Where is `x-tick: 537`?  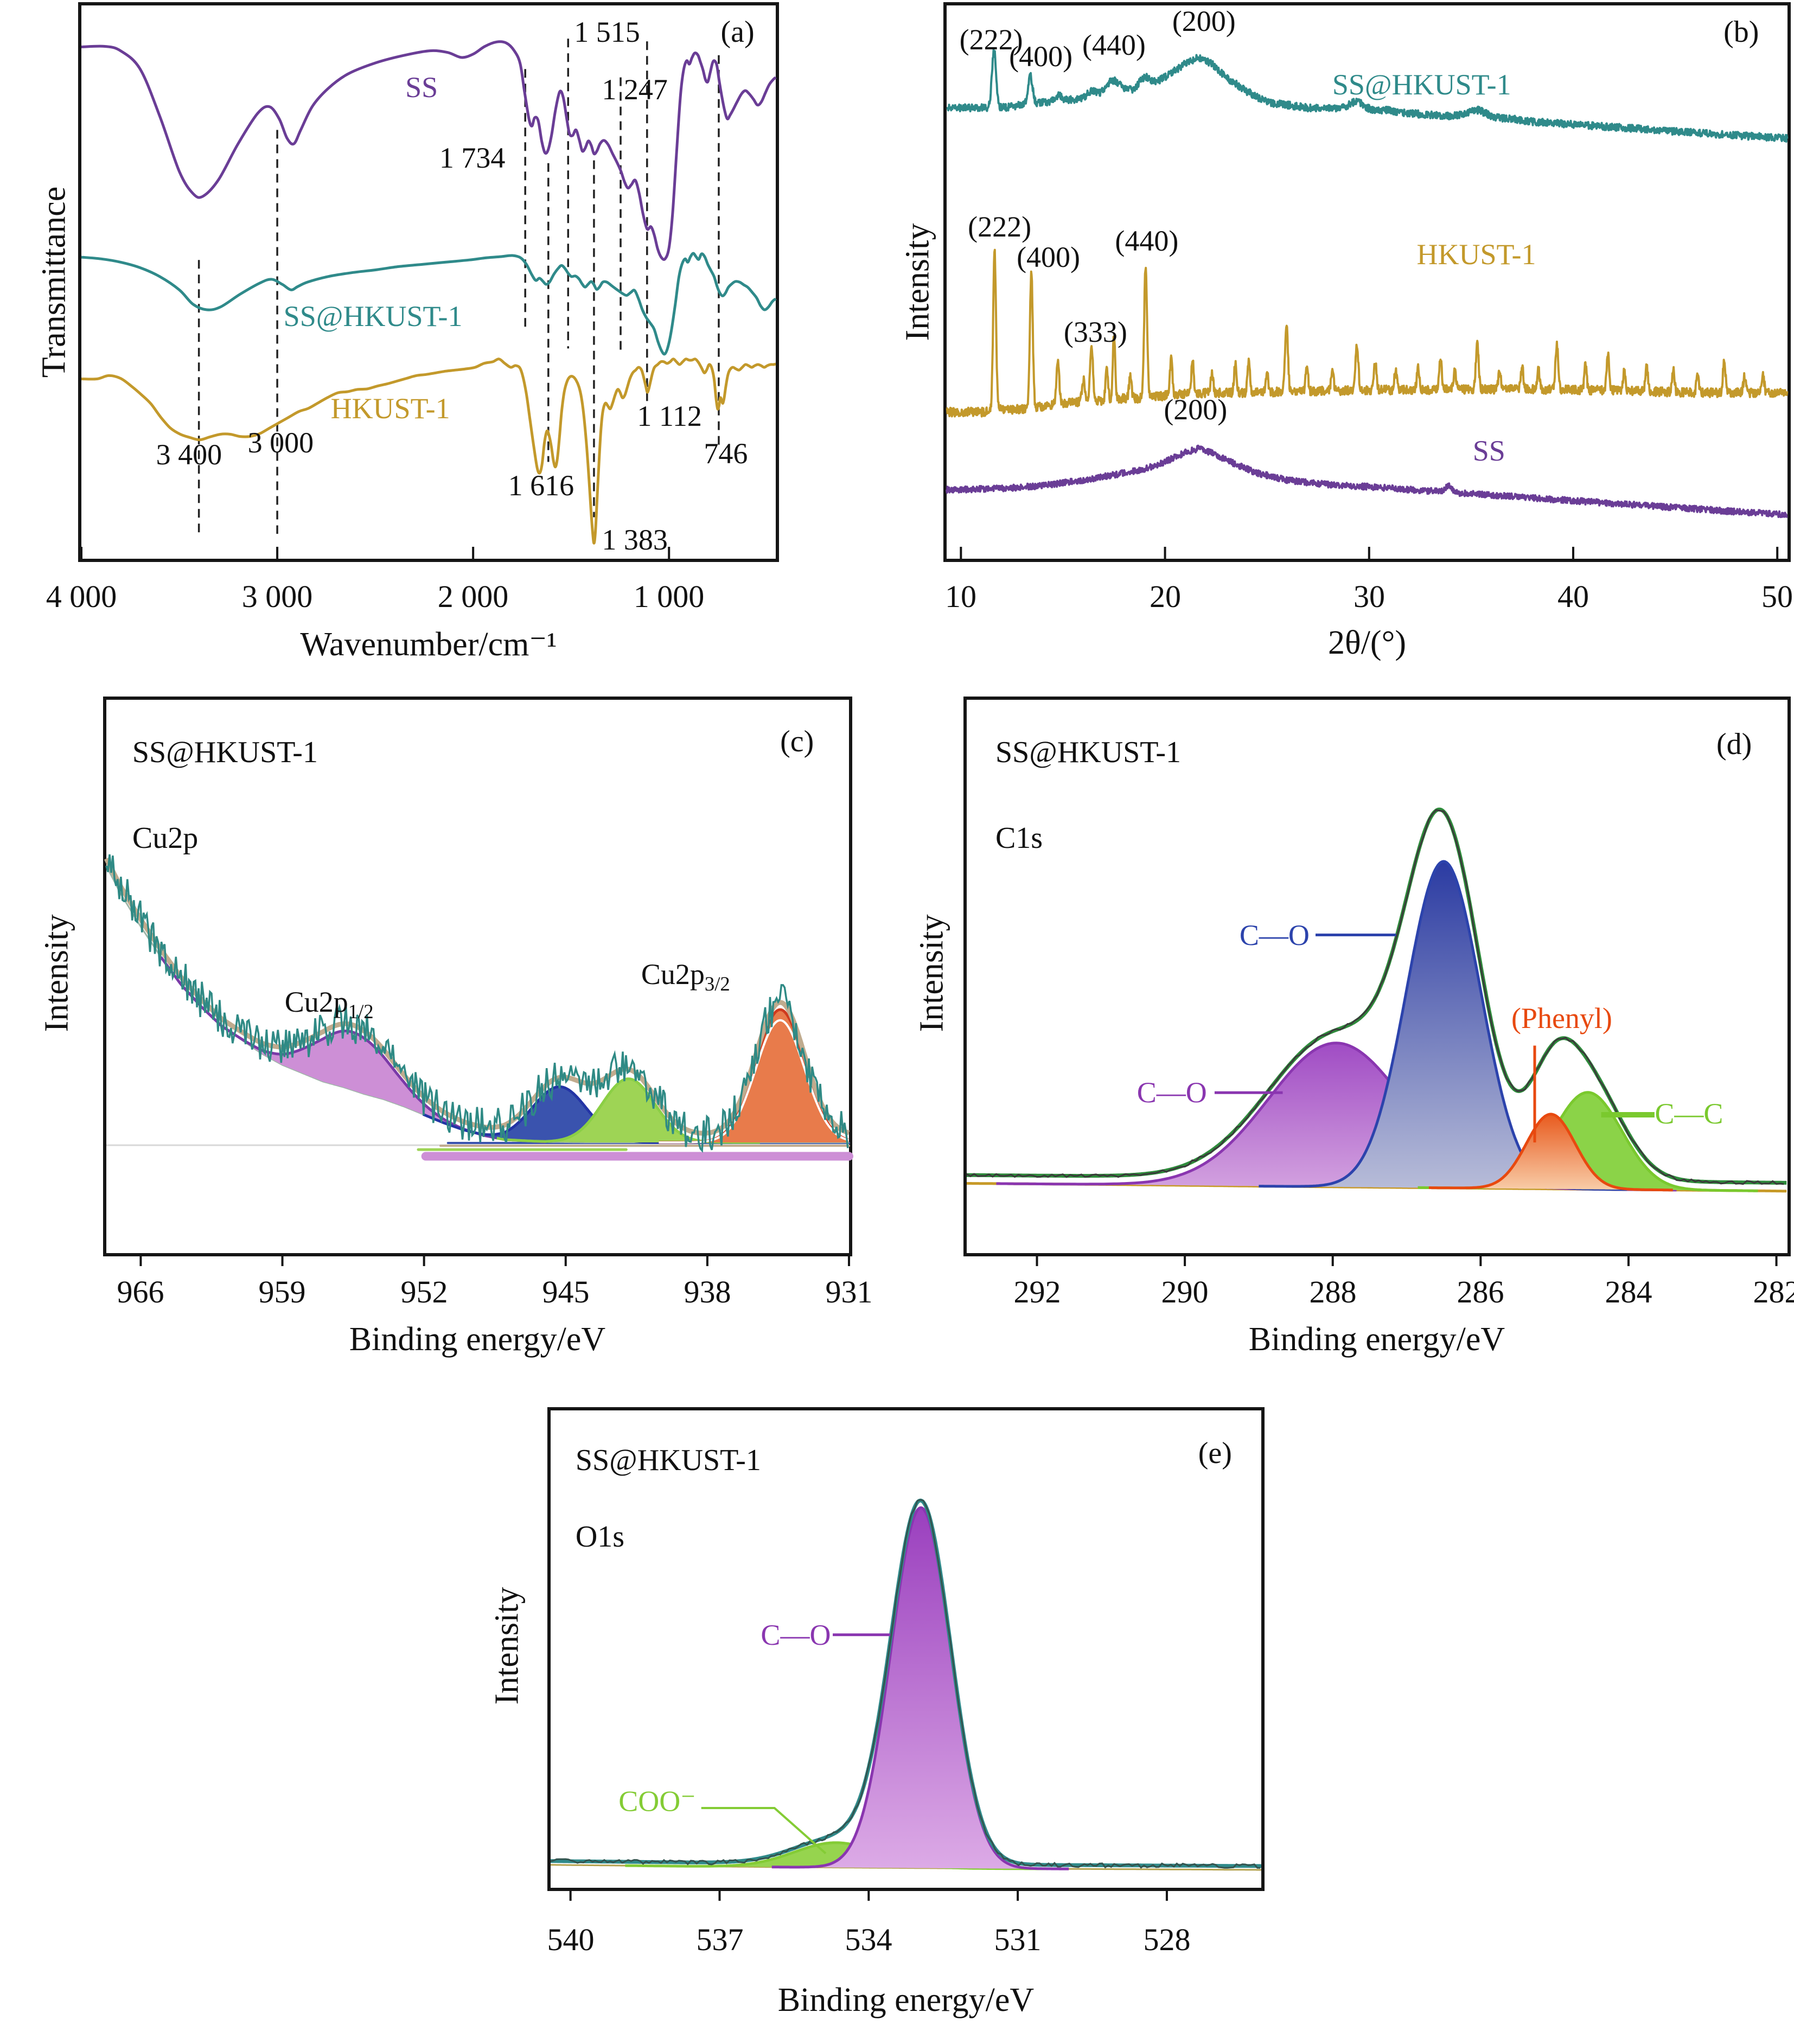 x-tick: 537 is located at coordinates (720, 1939).